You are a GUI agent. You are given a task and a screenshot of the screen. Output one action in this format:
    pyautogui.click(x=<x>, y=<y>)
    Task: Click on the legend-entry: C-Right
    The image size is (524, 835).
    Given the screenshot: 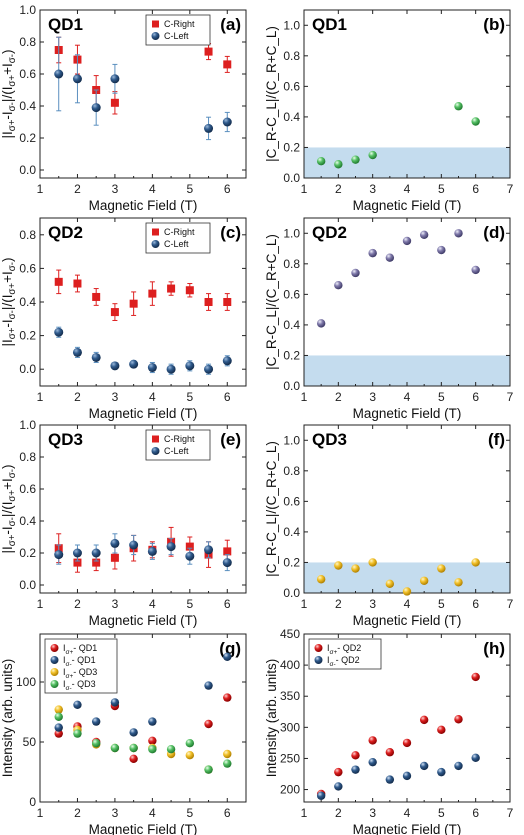 What is the action you would take?
    pyautogui.click(x=179, y=24)
    